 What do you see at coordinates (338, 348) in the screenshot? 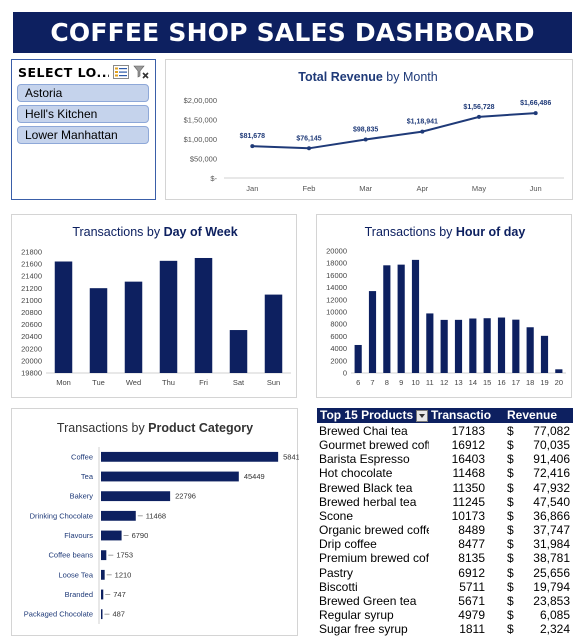
I see `y-tick-label: 4000` at bounding box center [338, 348].